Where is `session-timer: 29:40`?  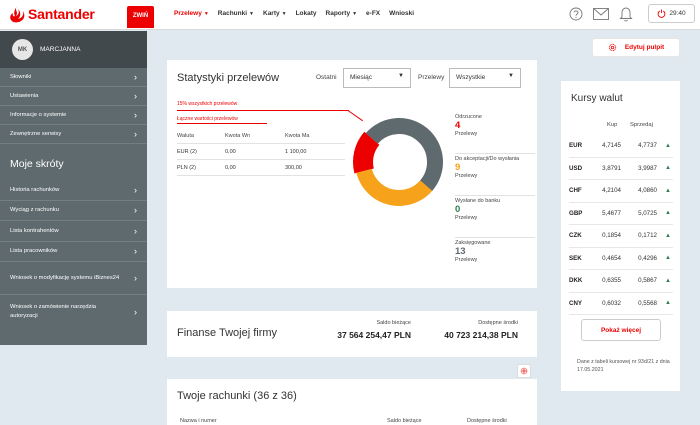
session-timer: 29:40 is located at coordinates (671, 13).